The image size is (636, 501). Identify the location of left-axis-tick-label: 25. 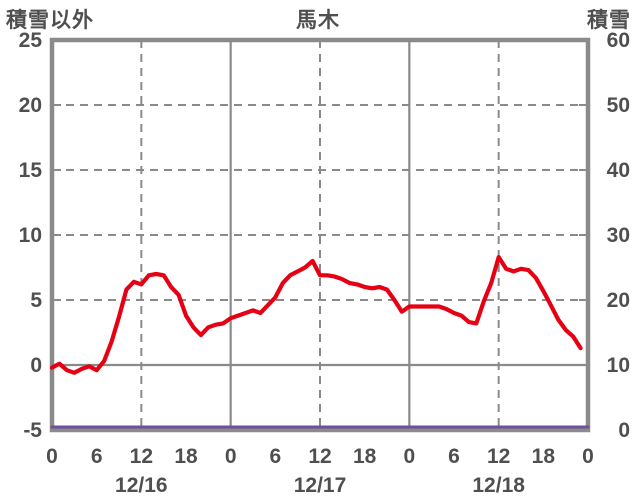
(31, 40).